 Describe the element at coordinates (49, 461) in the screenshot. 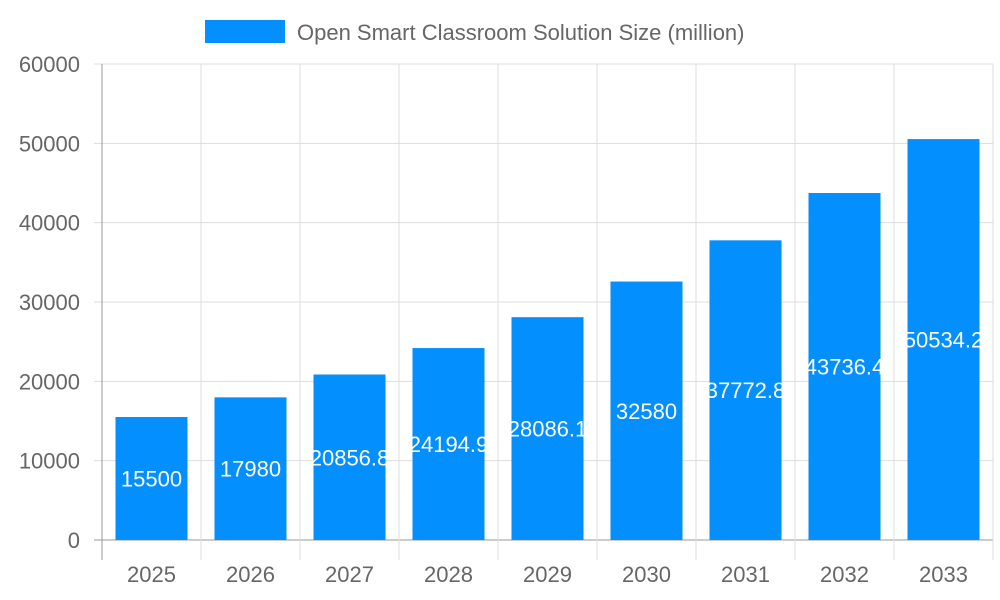

I see `y-tick-label: 10000` at that location.